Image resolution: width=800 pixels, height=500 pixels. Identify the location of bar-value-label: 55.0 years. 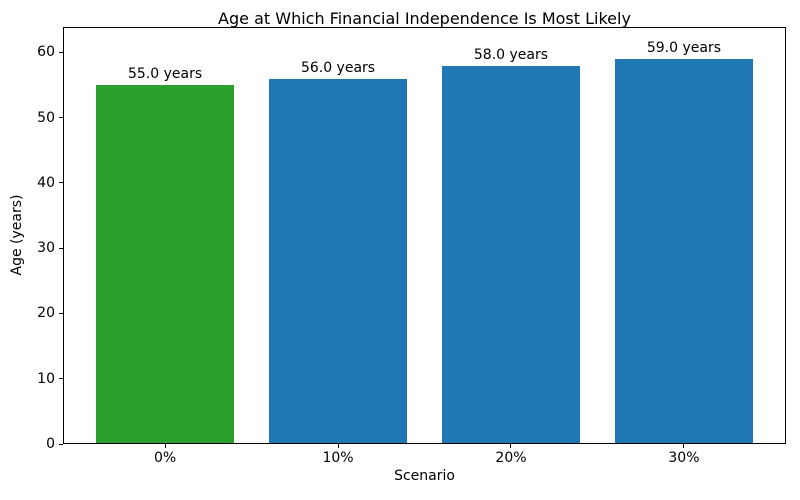
(165, 74).